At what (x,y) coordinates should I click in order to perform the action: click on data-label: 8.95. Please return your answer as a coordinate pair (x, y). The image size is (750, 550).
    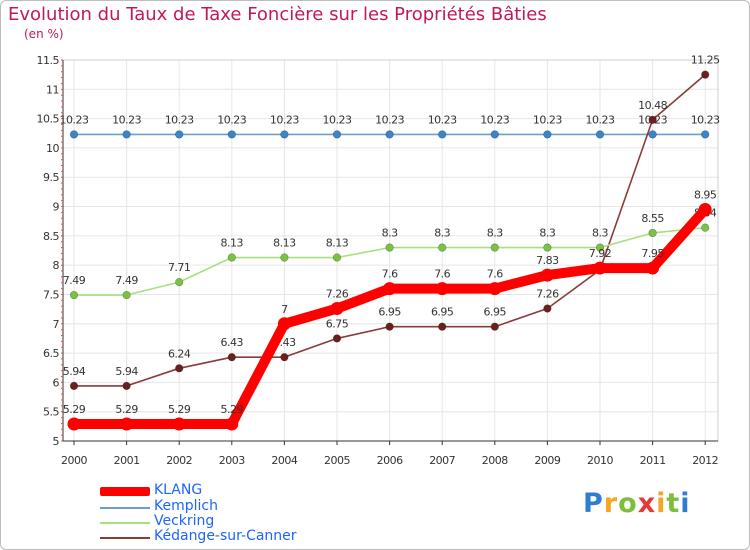
    Looking at the image, I should click on (705, 194).